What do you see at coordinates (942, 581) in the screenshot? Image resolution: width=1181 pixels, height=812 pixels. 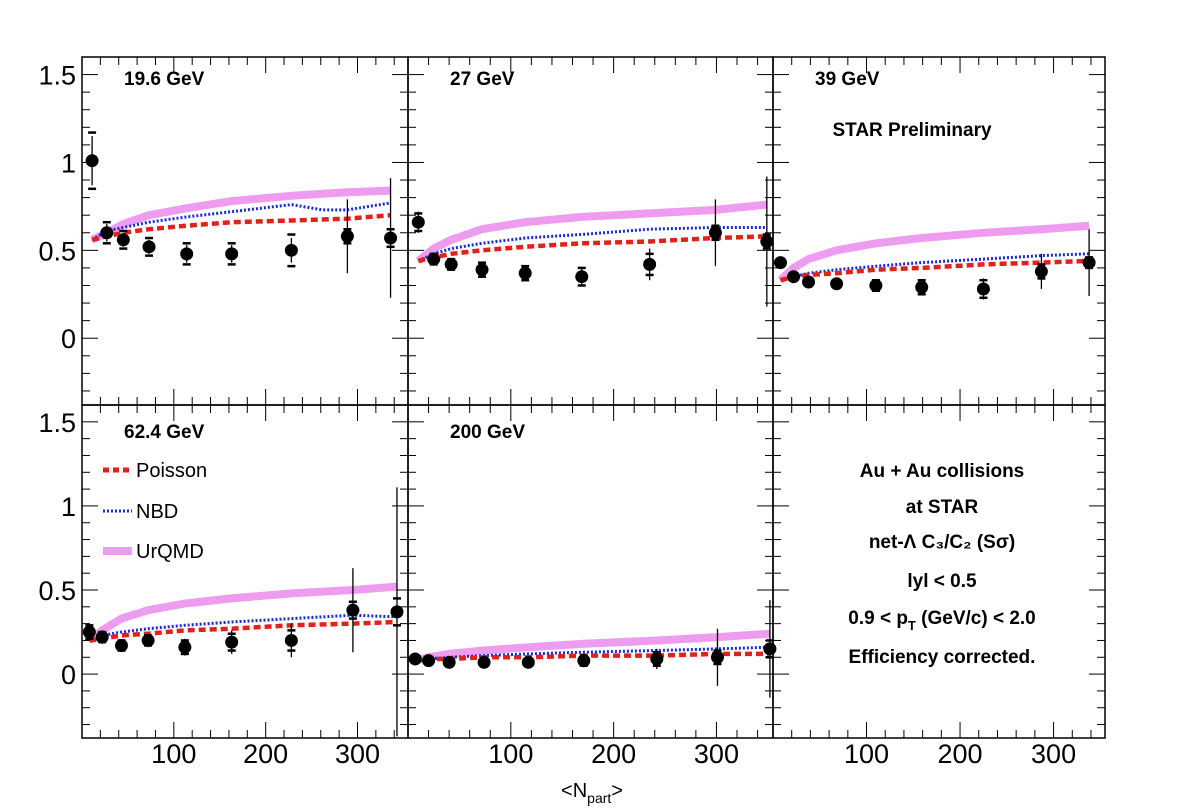 I see `info-line-rapidity: lyl < 0.5` at bounding box center [942, 581].